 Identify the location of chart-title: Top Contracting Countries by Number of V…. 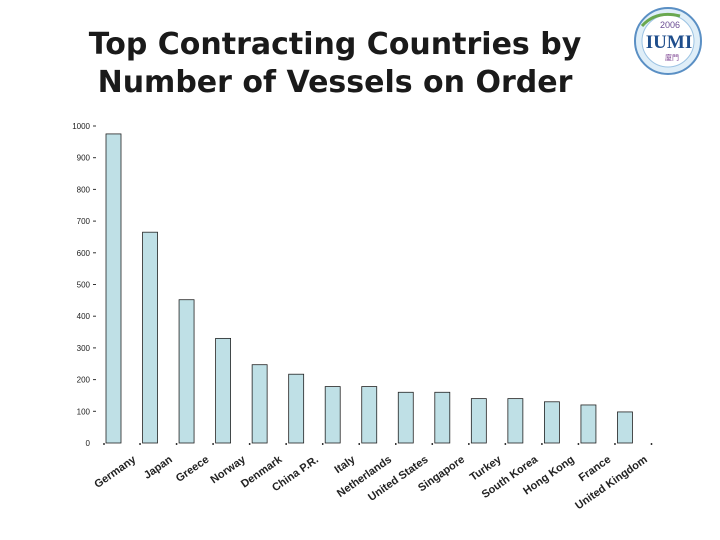
(335, 64).